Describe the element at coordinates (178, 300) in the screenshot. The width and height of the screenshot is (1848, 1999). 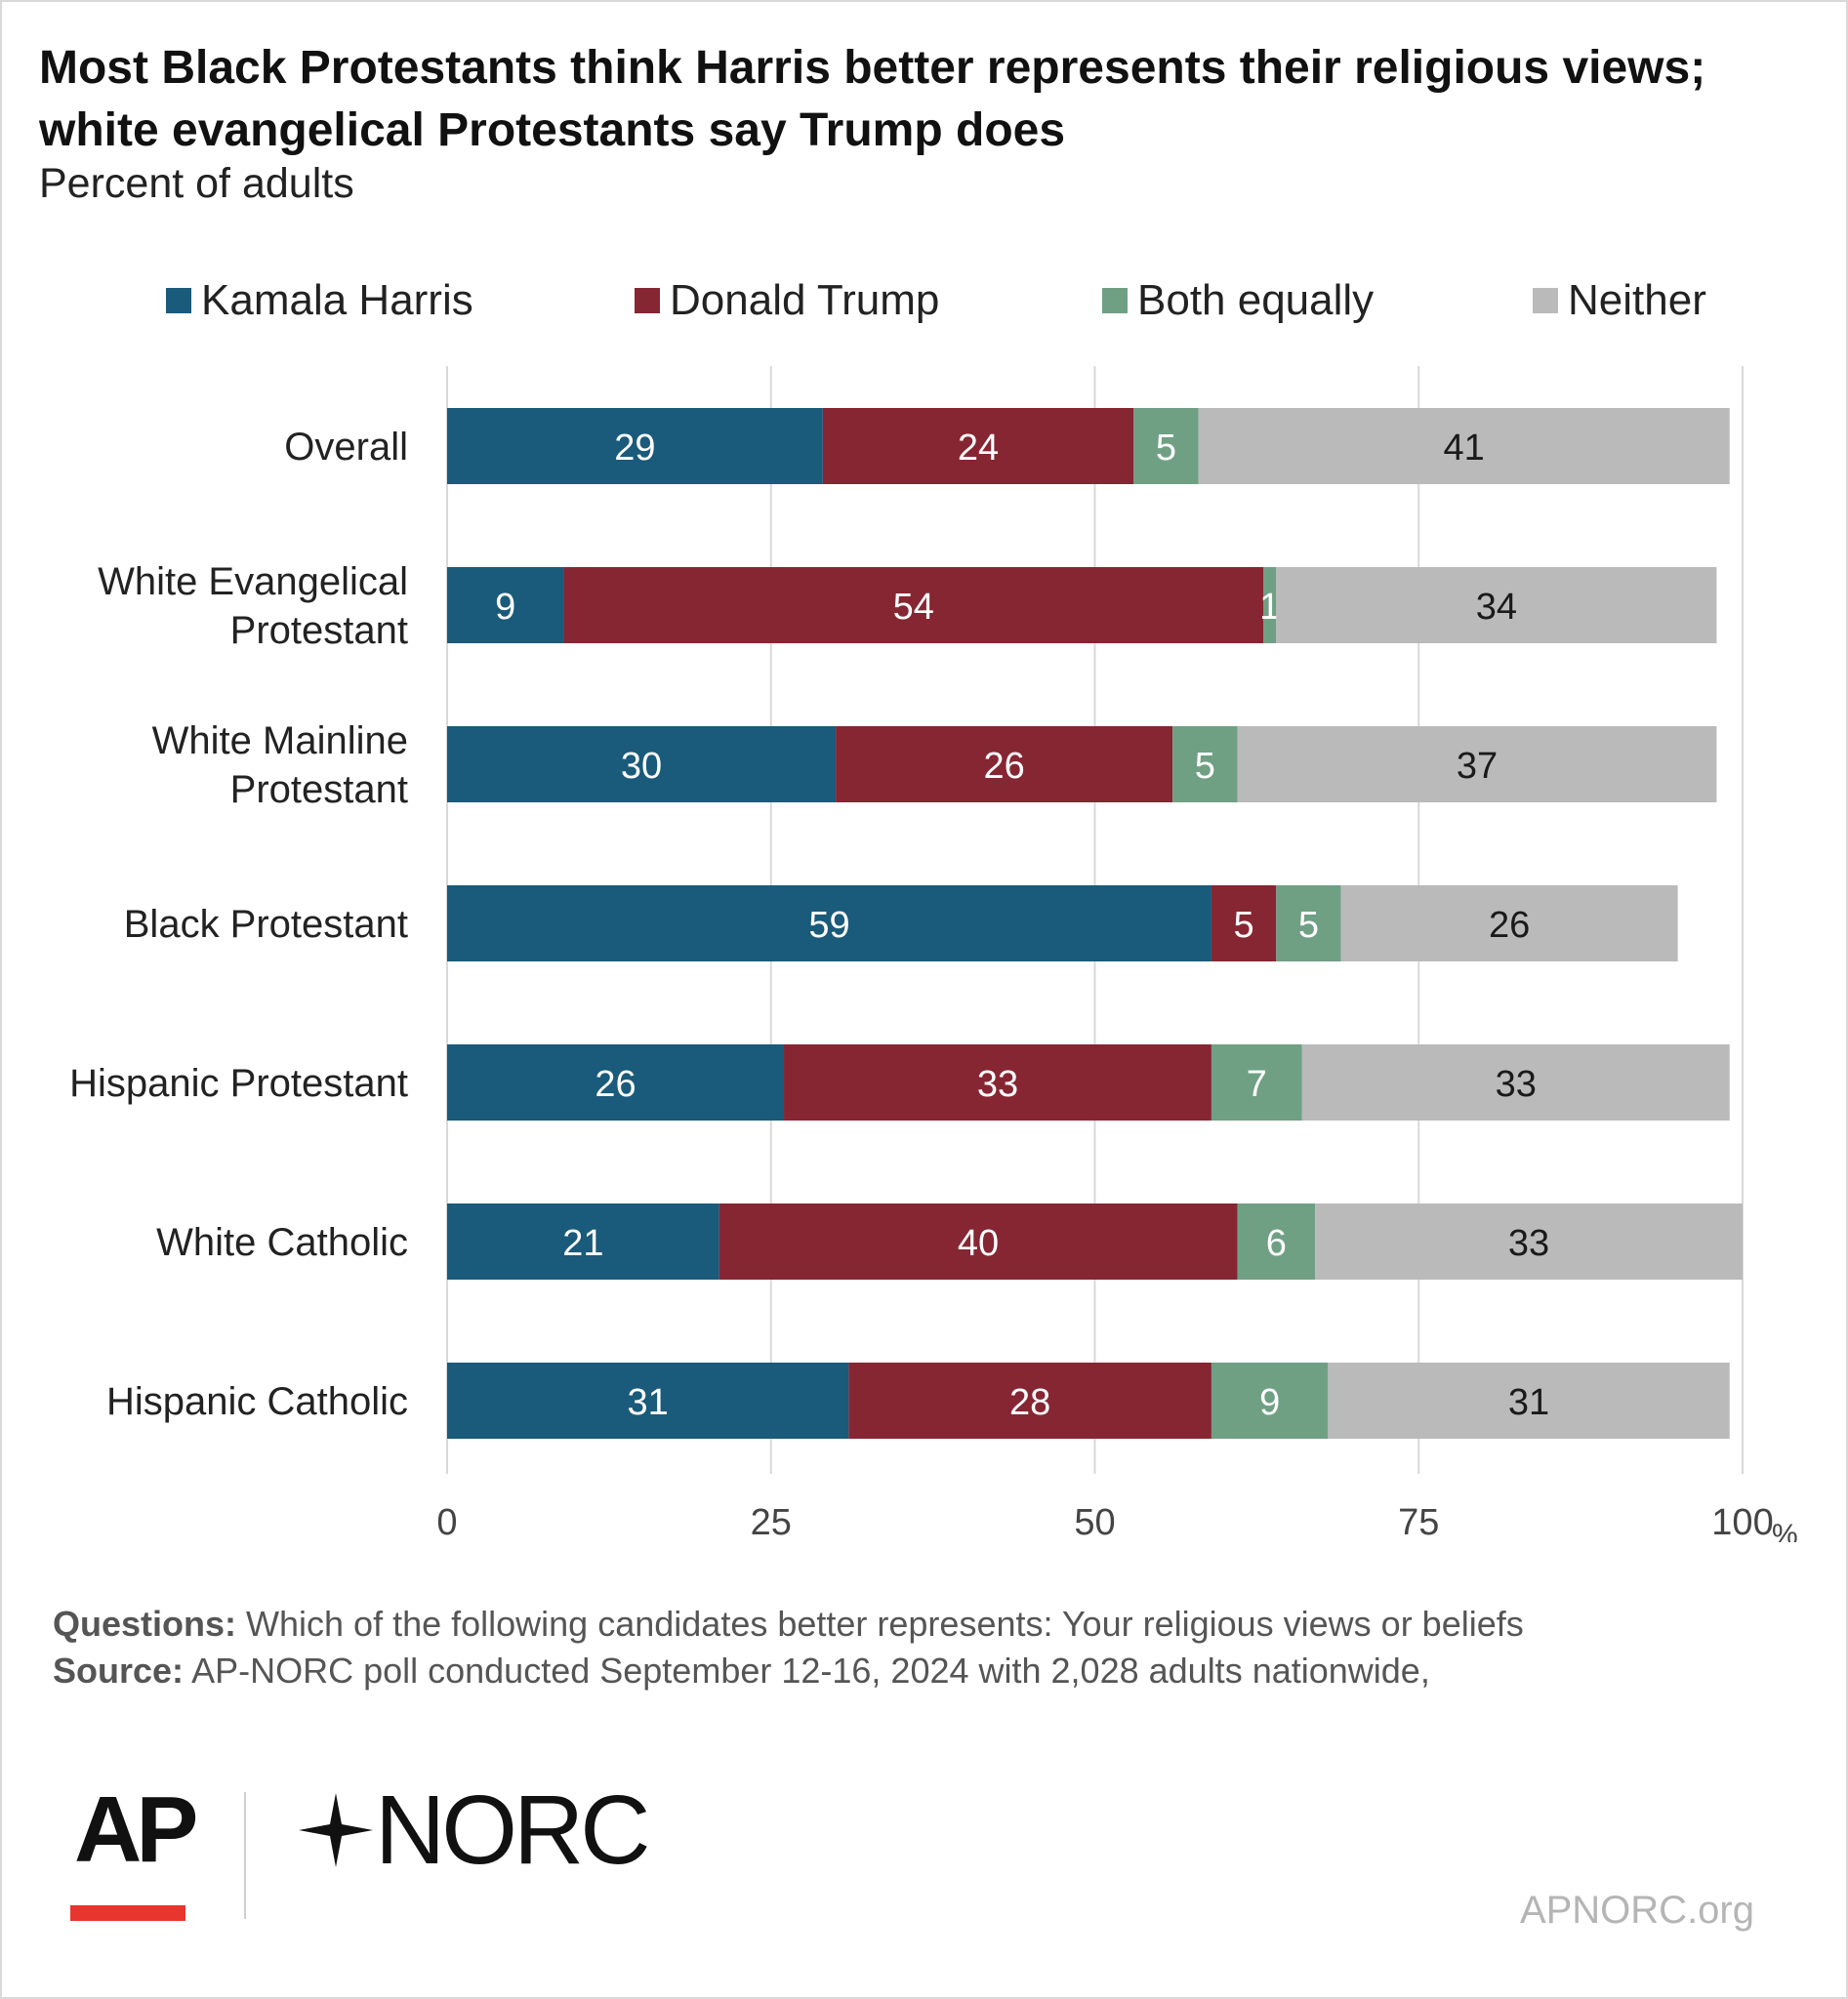
I see `legend-swatch-harris` at that location.